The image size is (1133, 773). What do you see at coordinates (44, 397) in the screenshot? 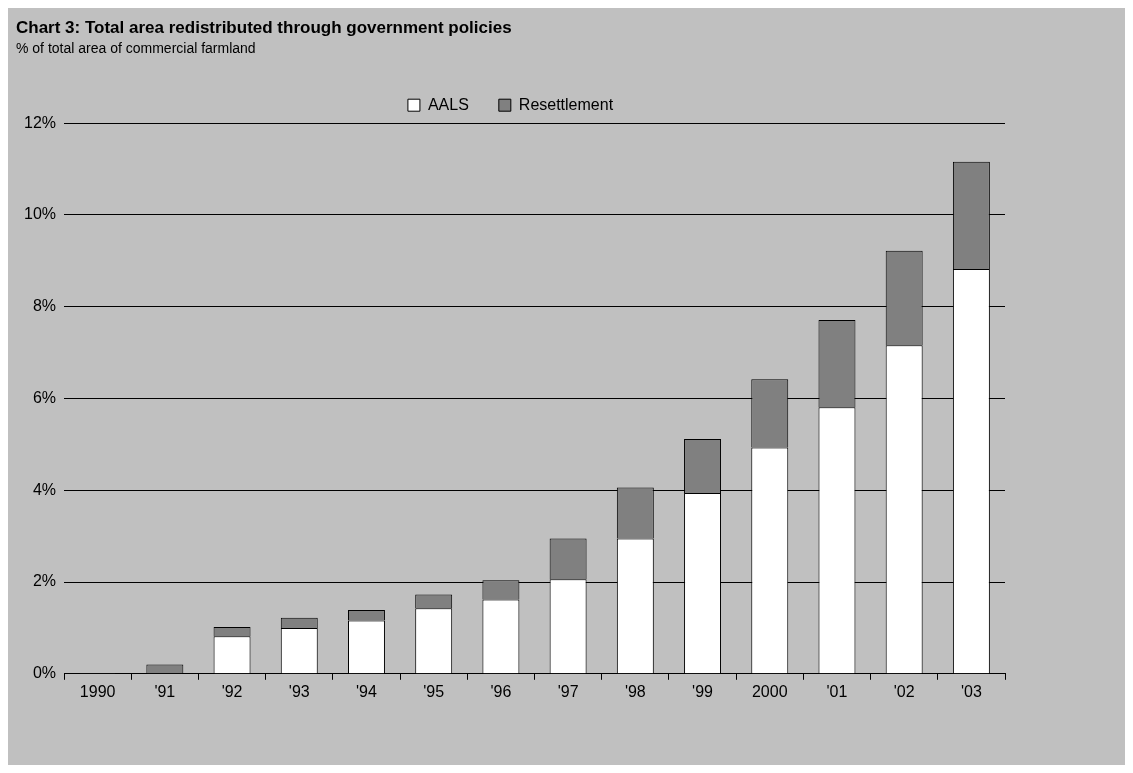
I see `y-tick-label: 6%` at bounding box center [44, 397].